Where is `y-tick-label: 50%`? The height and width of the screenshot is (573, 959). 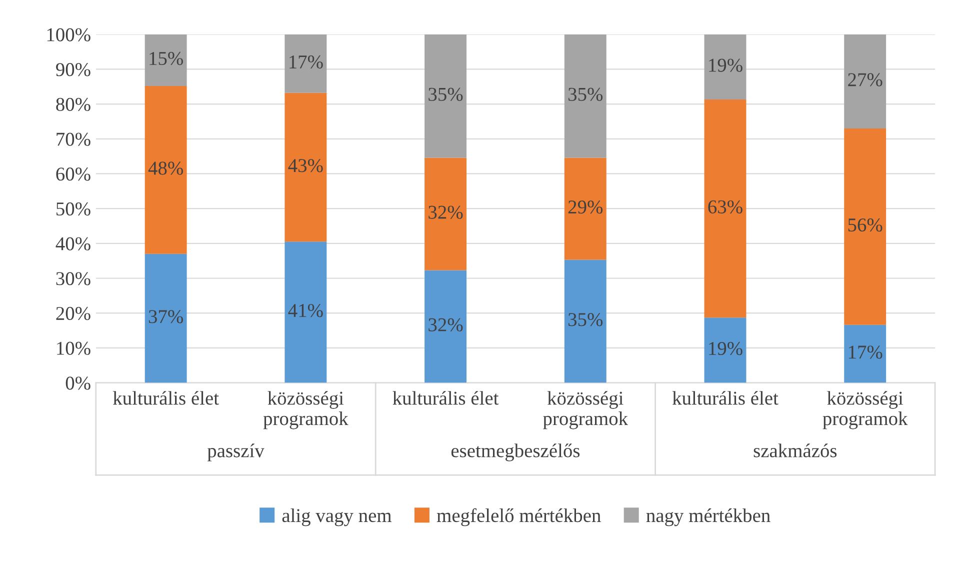
y-tick-label: 50% is located at coordinates (73, 209).